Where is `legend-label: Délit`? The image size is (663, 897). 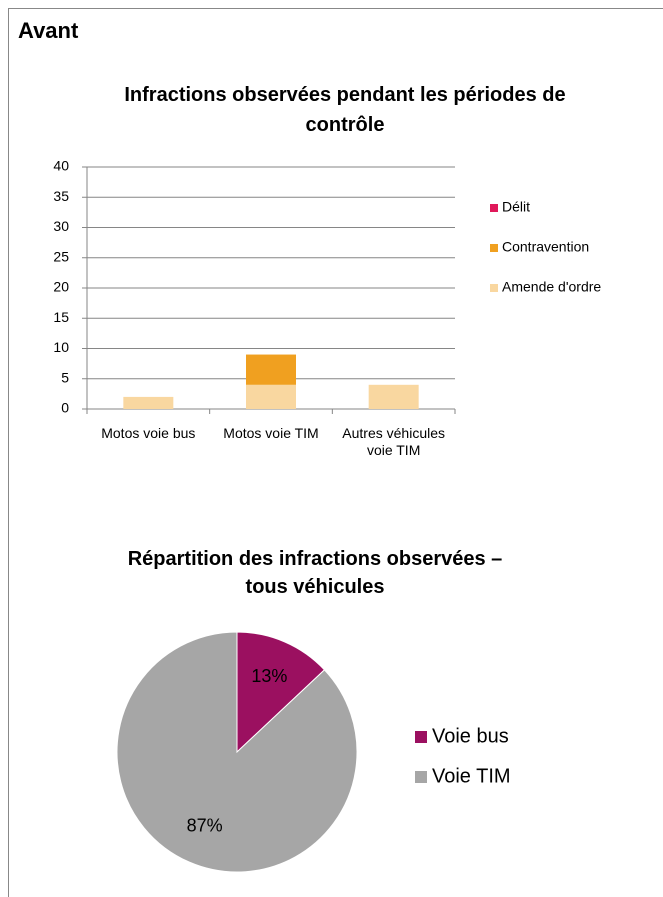
legend-label: Délit is located at coordinates (516, 207).